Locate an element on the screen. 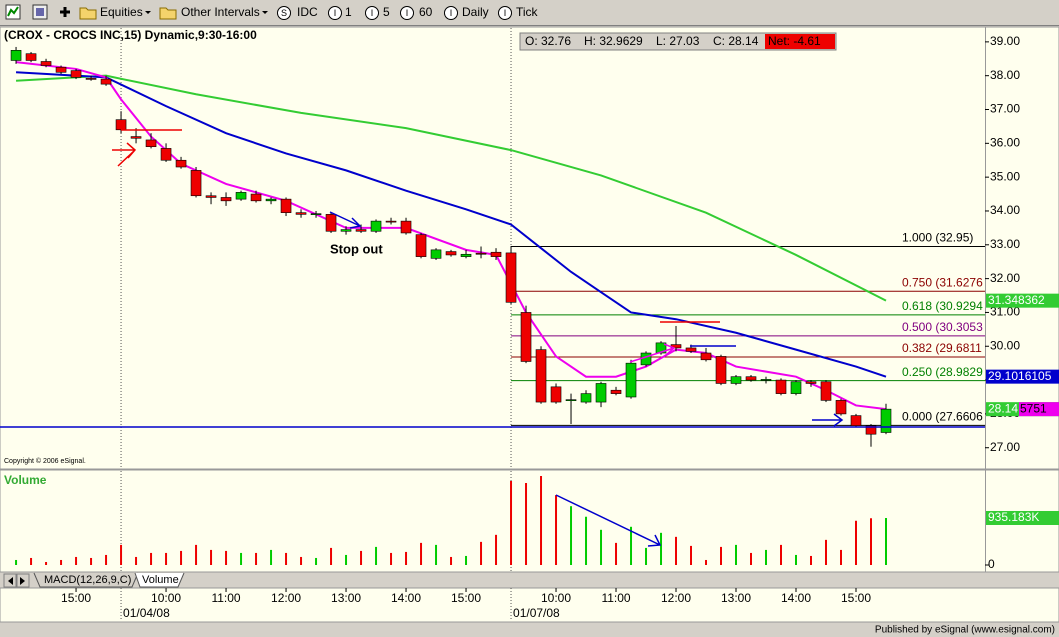 The image size is (1059, 637). price-tag-label: 29.1016105 is located at coordinates (1020, 376).